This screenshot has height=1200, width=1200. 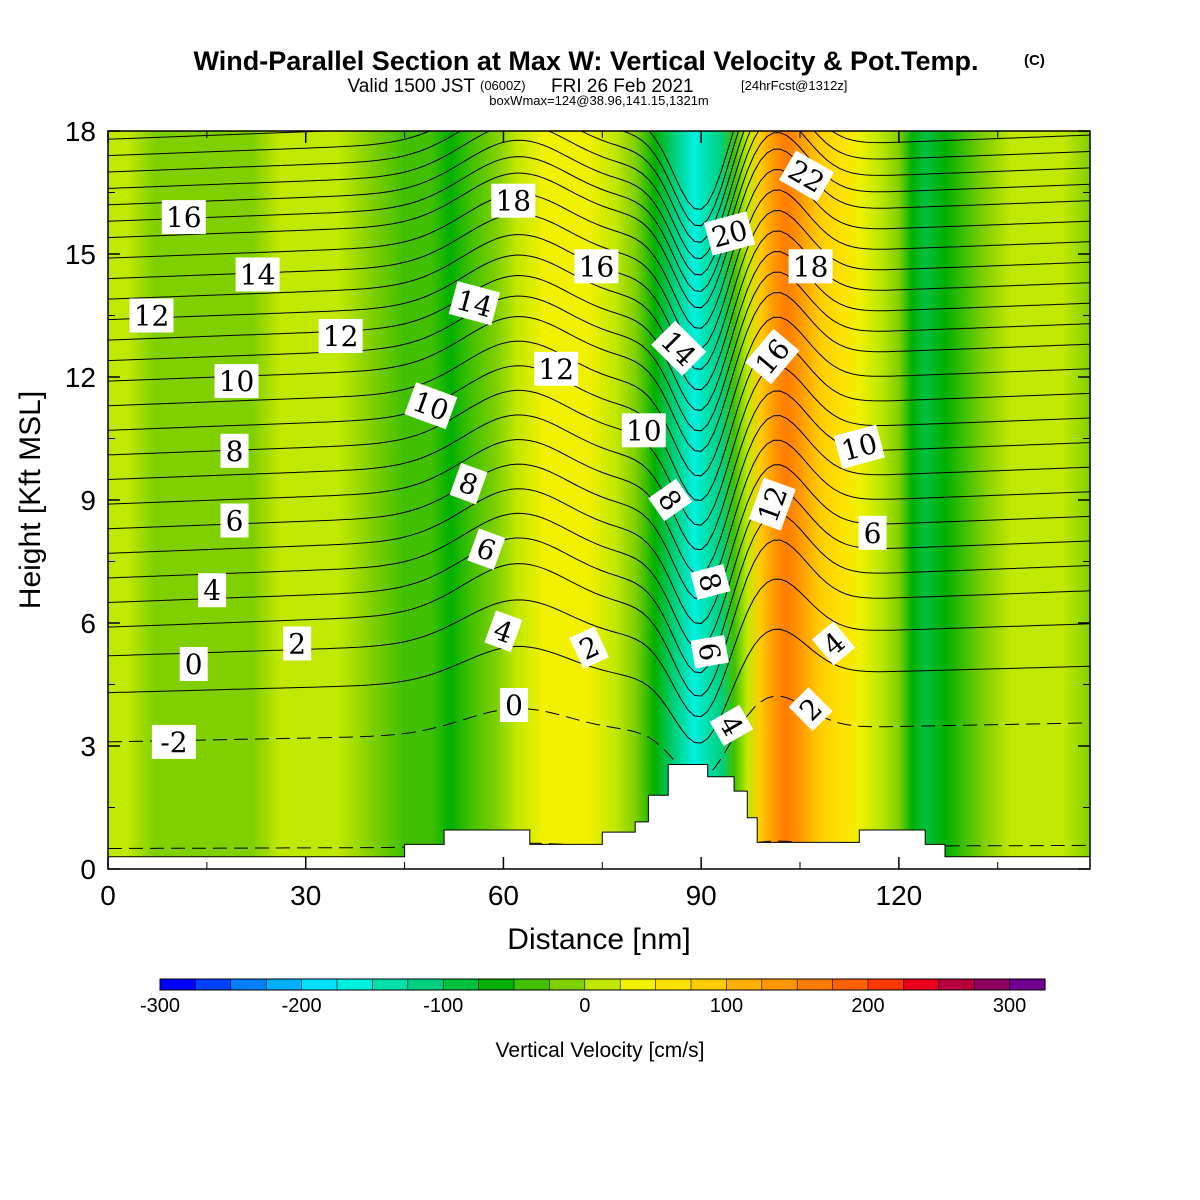 What do you see at coordinates (88, 623) in the screenshot?
I see `y-tick-label: 6` at bounding box center [88, 623].